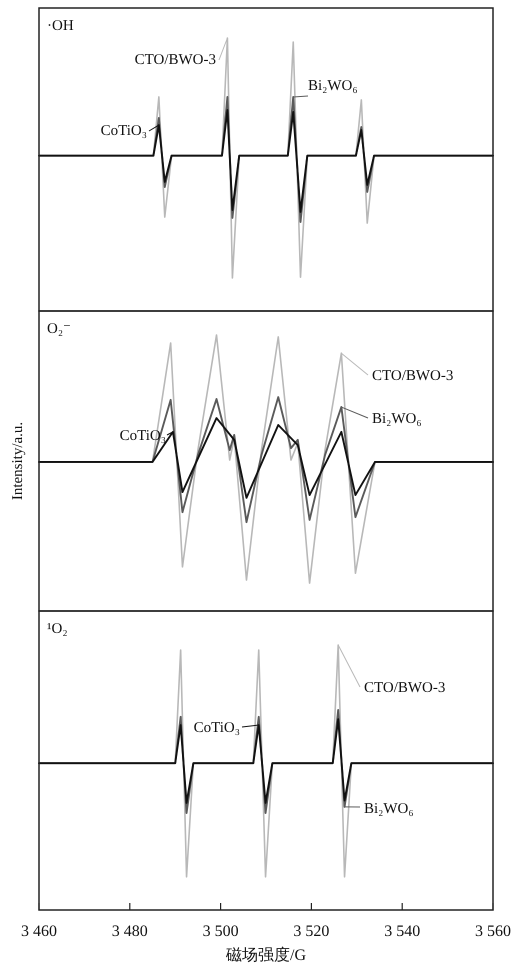 The image size is (519, 965). What do you see at coordinates (493, 931) in the screenshot?
I see `x-tick-label: 3 560` at bounding box center [493, 931].